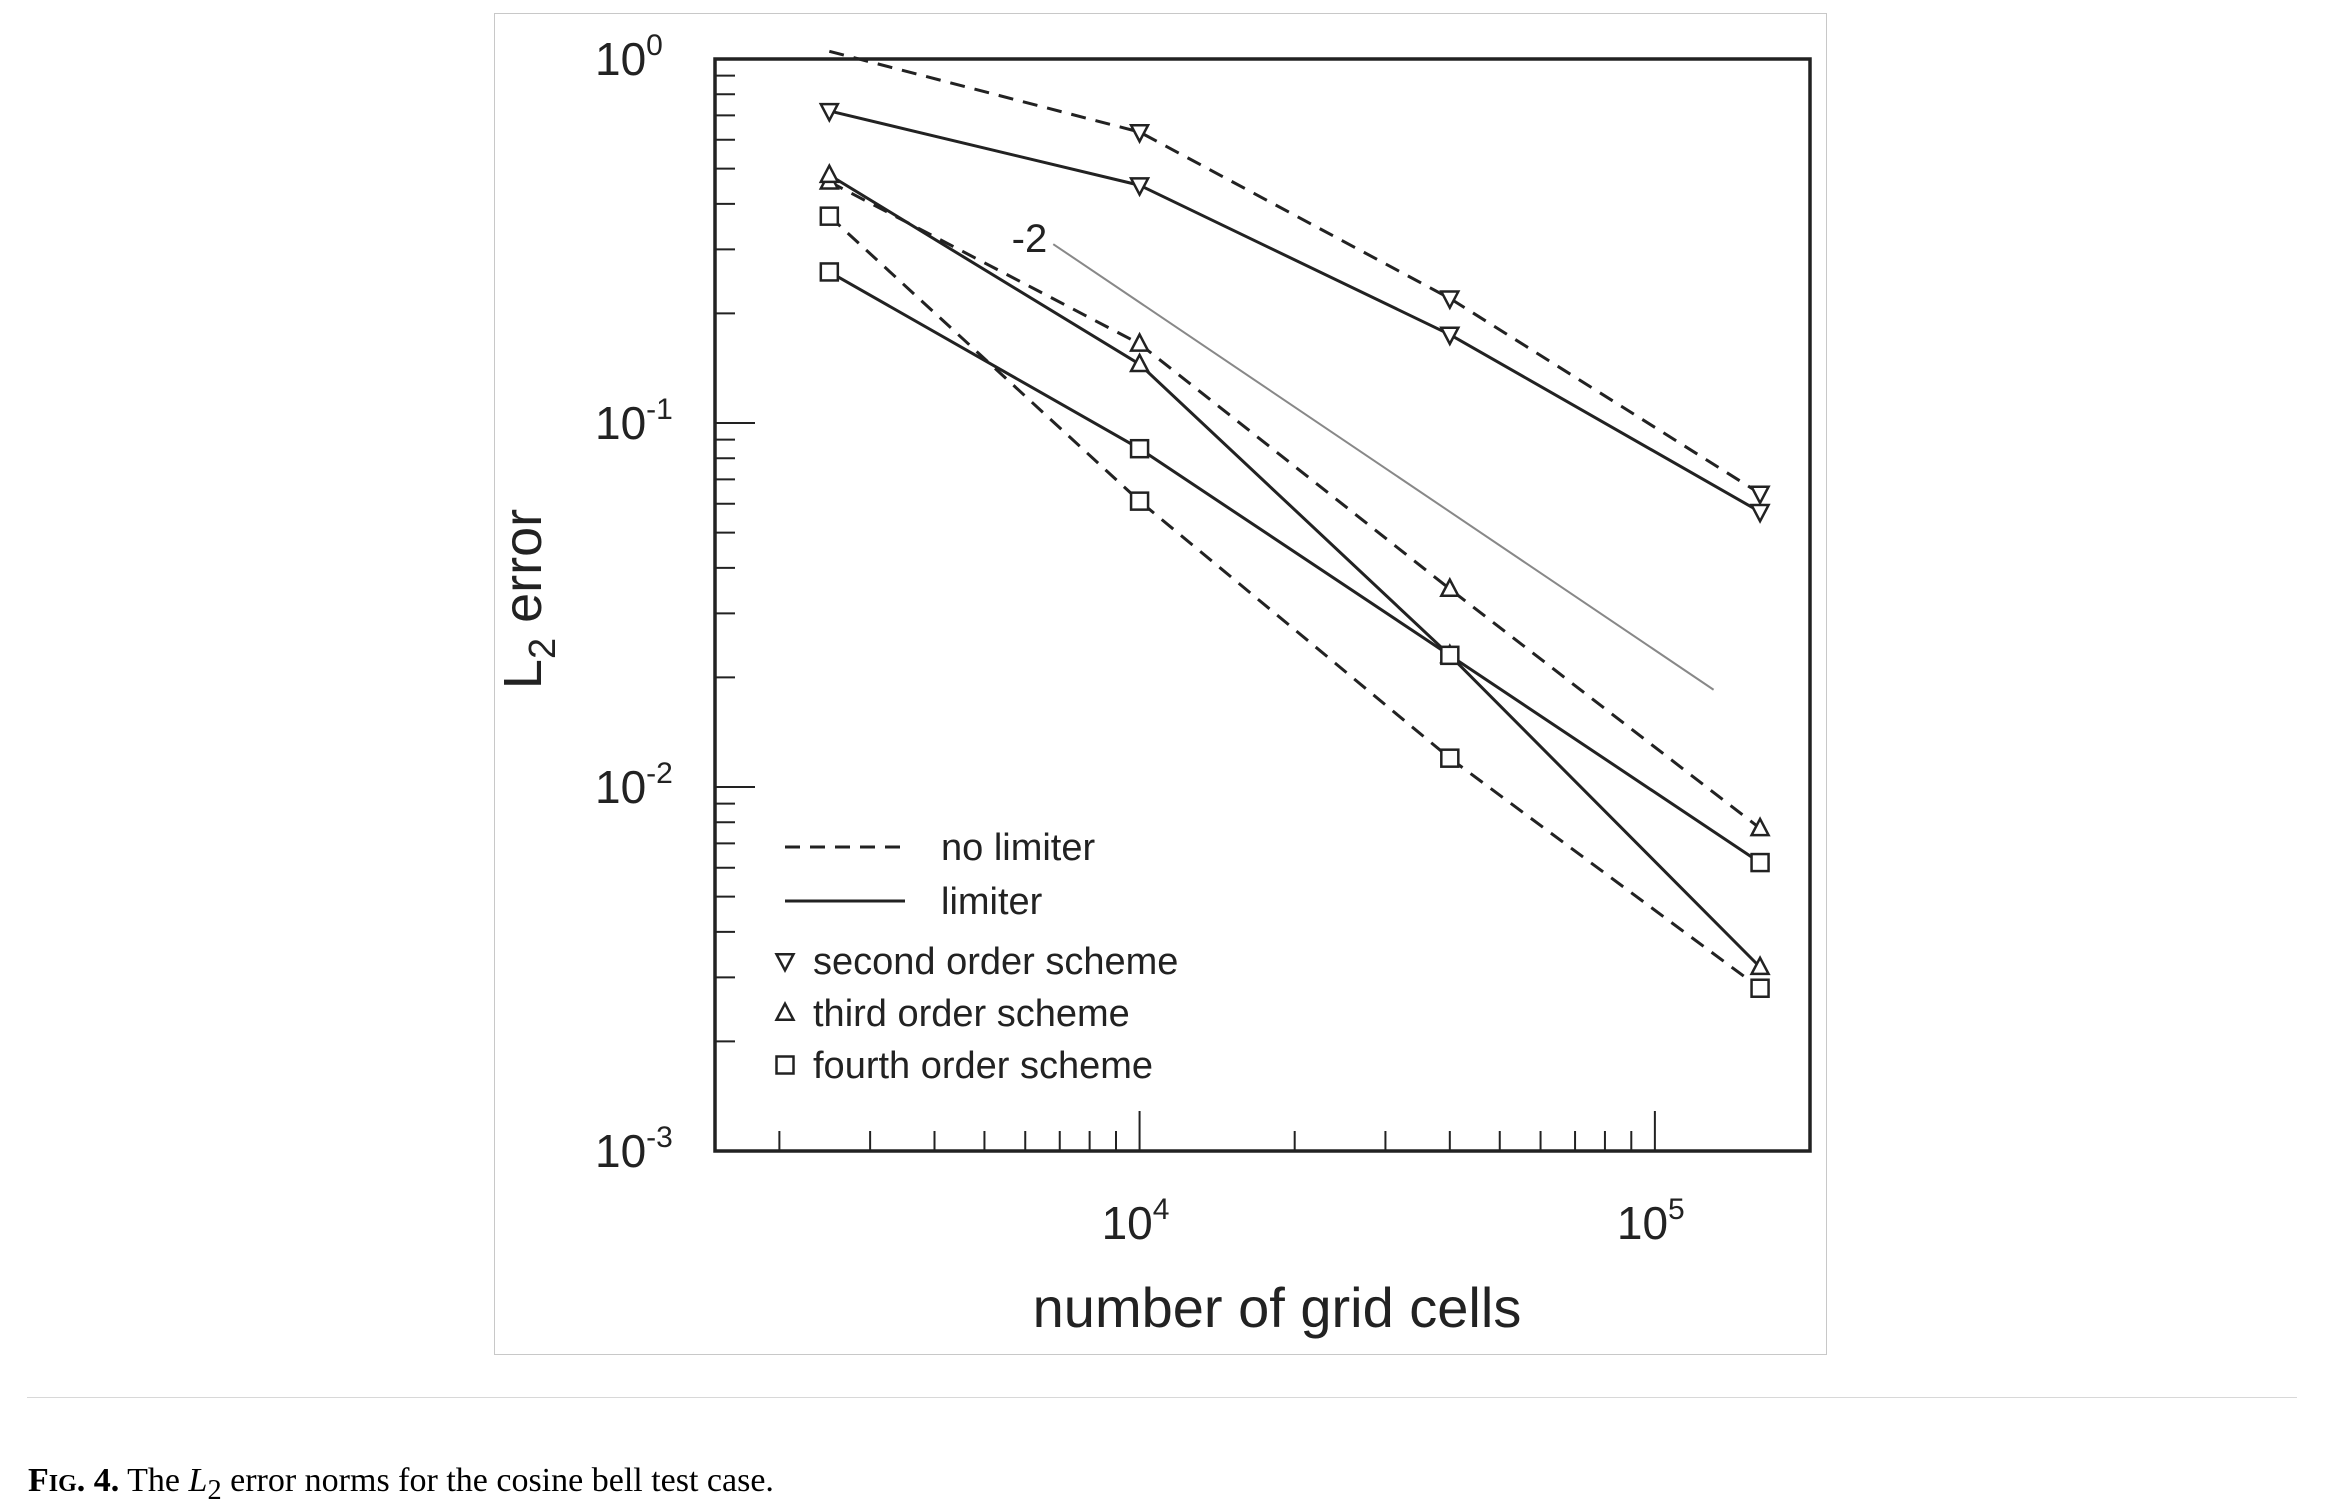 This screenshot has width=2342, height=1510. Describe the element at coordinates (57, 1480) in the screenshot. I see `caption-figure-label: Fig.` at that location.